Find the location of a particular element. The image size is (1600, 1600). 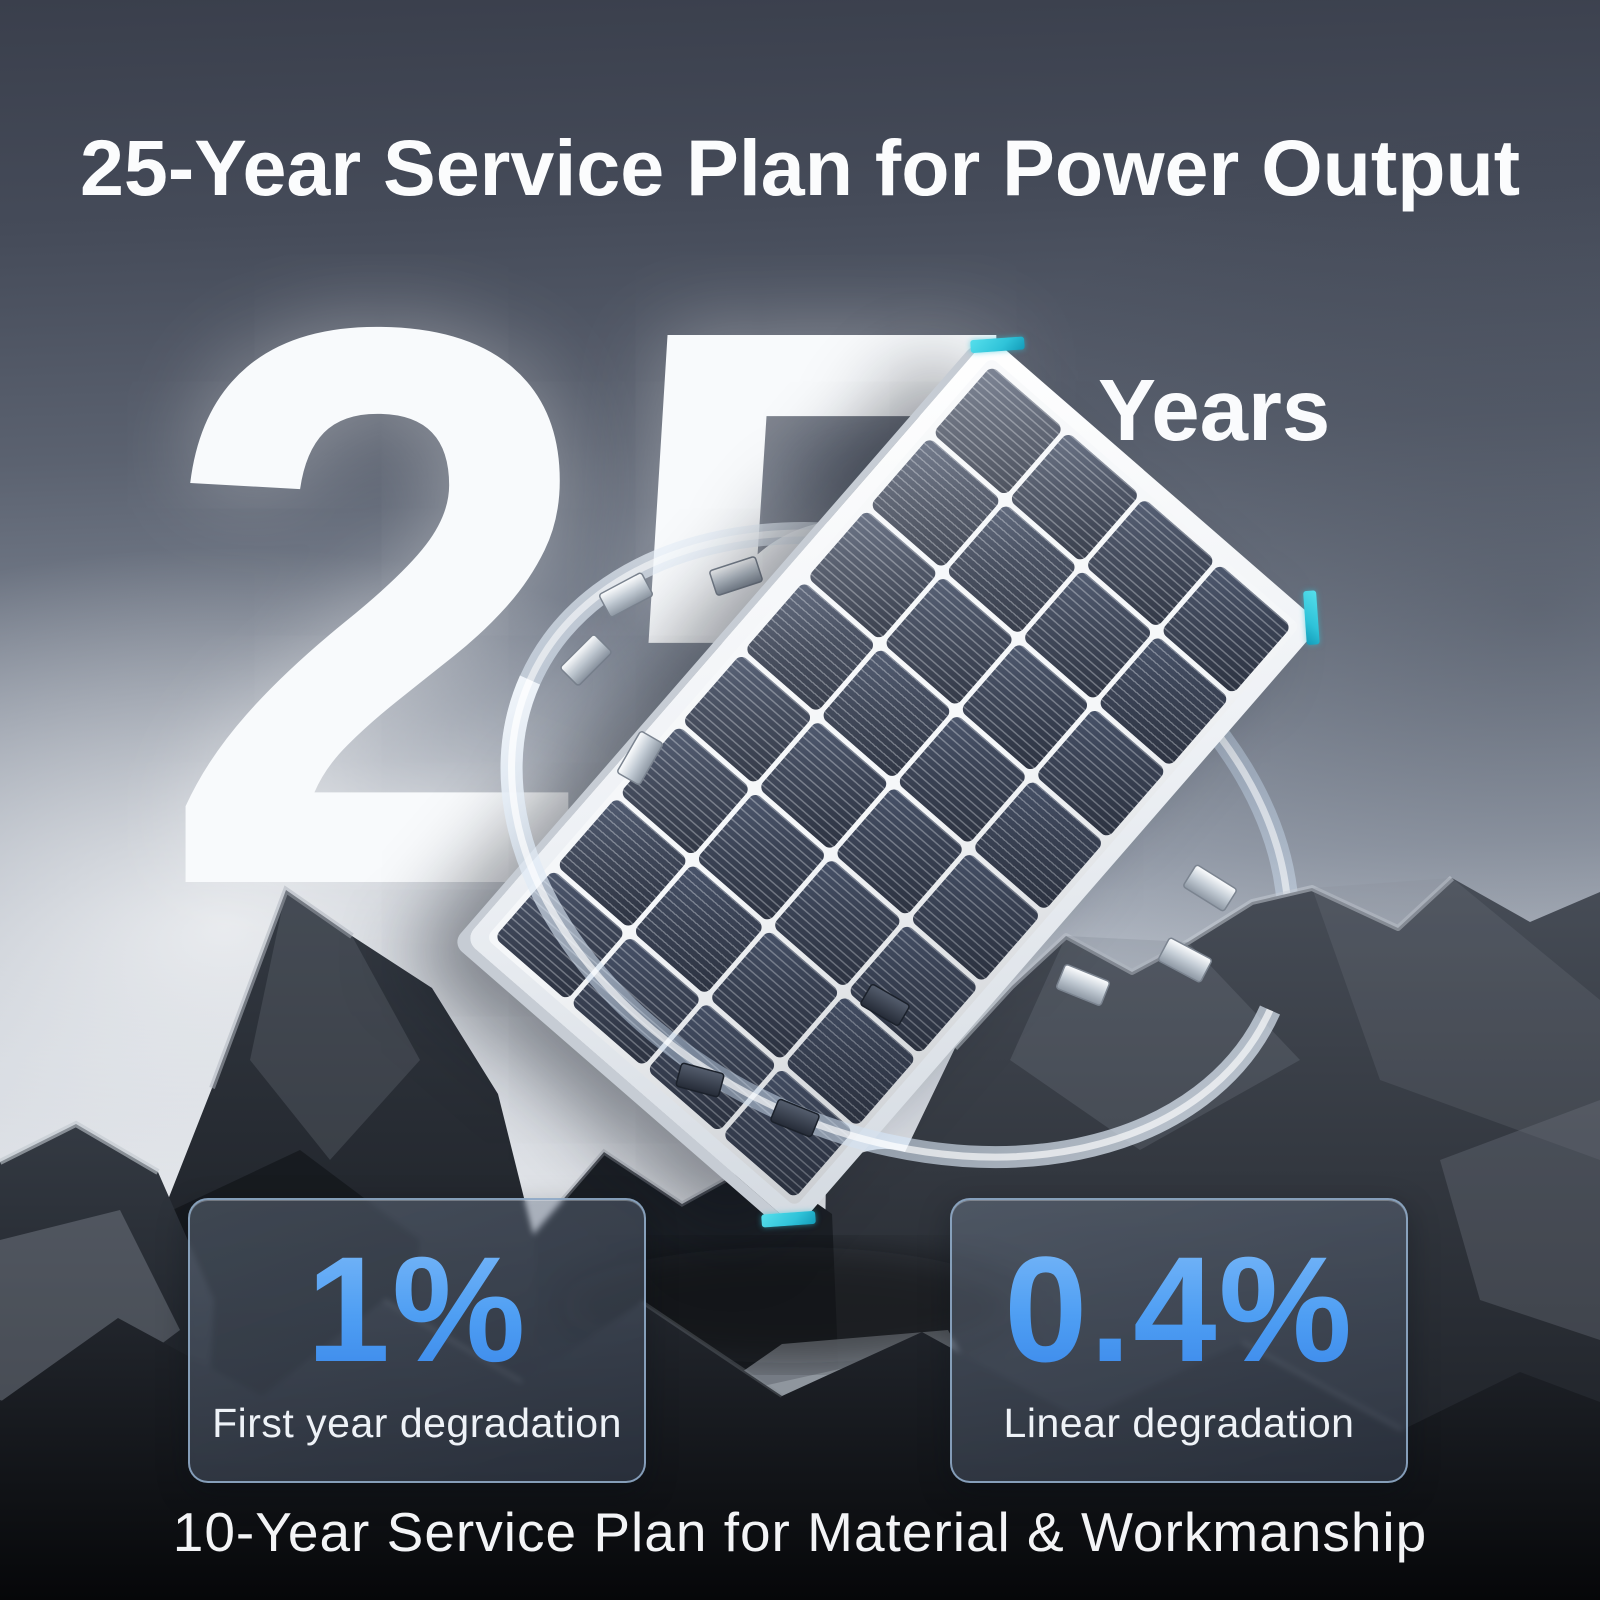

stat-label: Linear degradation is located at coordinates (1179, 1423).